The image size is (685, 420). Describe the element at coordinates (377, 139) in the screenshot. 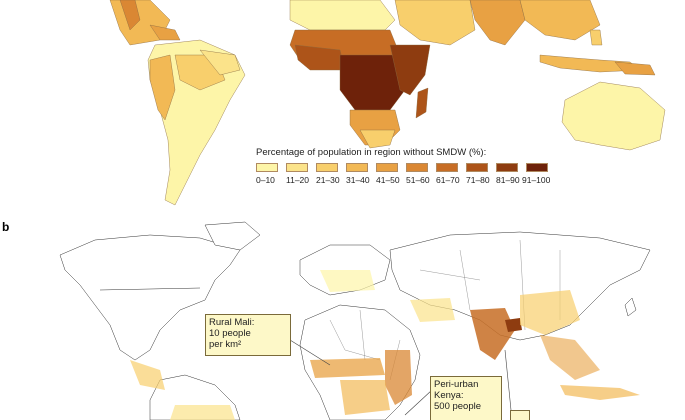

I see `south-africa-region` at that location.